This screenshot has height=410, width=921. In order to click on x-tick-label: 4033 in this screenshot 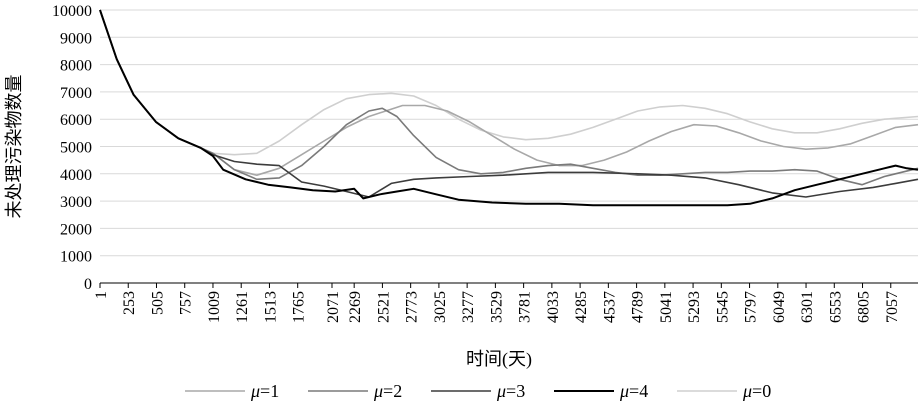, I will do `click(553, 307)`.